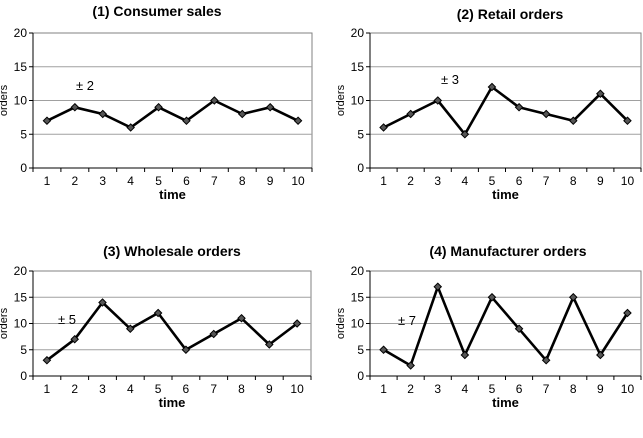 The height and width of the screenshot is (438, 643). I want to click on chart-title: (1) Consumer sales, so click(156, 11).